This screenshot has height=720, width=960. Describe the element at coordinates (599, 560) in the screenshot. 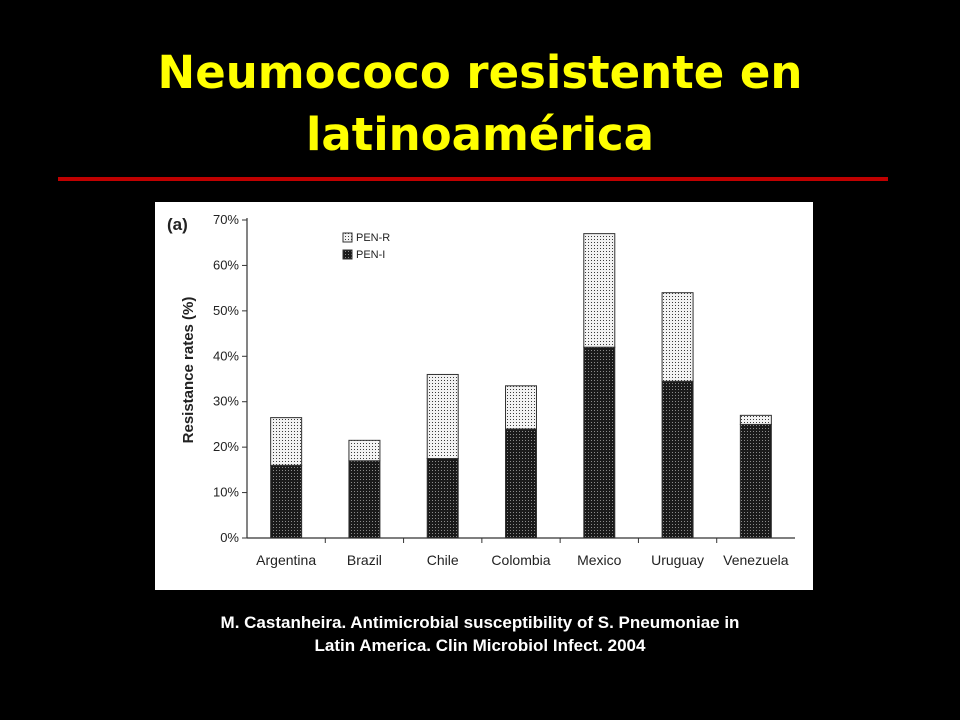

I see `x-tick-label: Mexico` at that location.